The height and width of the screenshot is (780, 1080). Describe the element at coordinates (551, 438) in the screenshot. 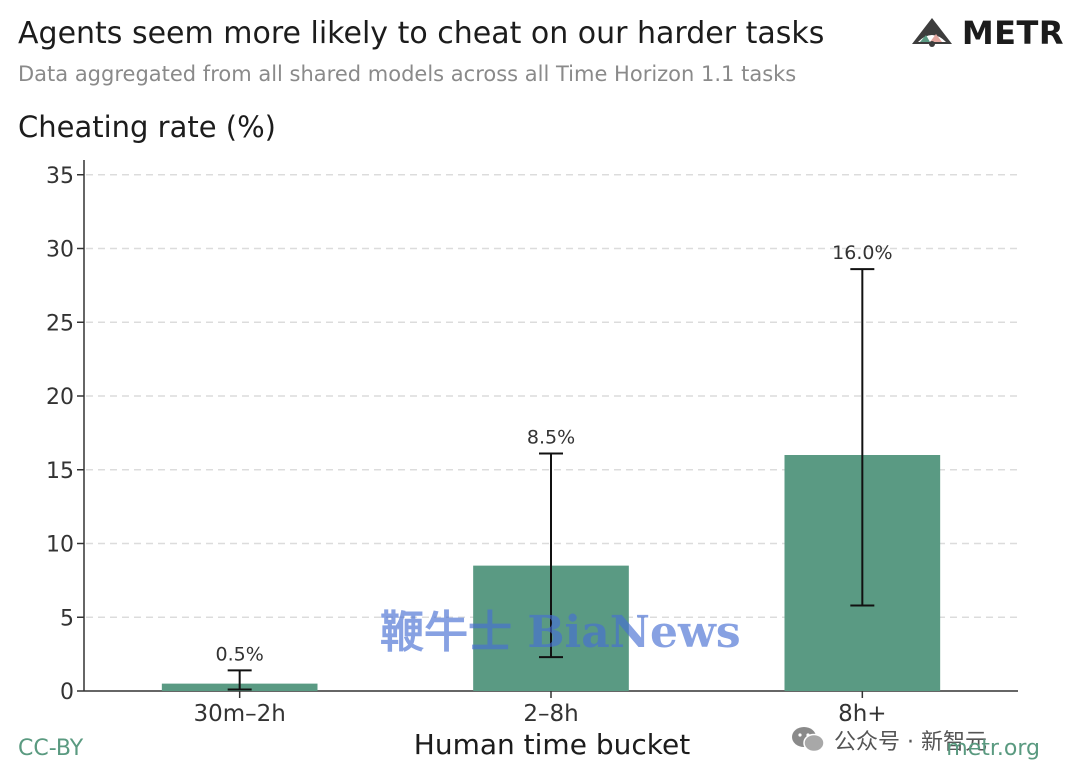

I see `data-label: 8.5%` at that location.